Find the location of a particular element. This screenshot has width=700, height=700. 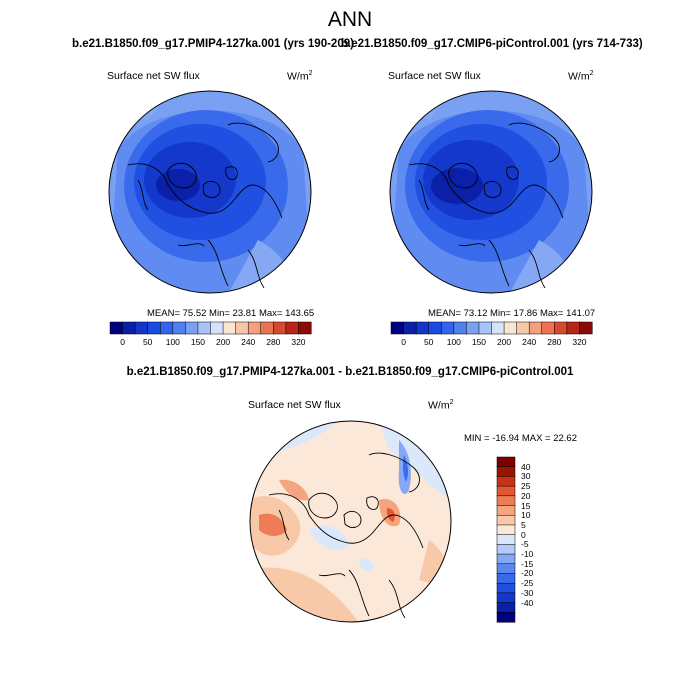

right-polar-map is located at coordinates (491, 192).